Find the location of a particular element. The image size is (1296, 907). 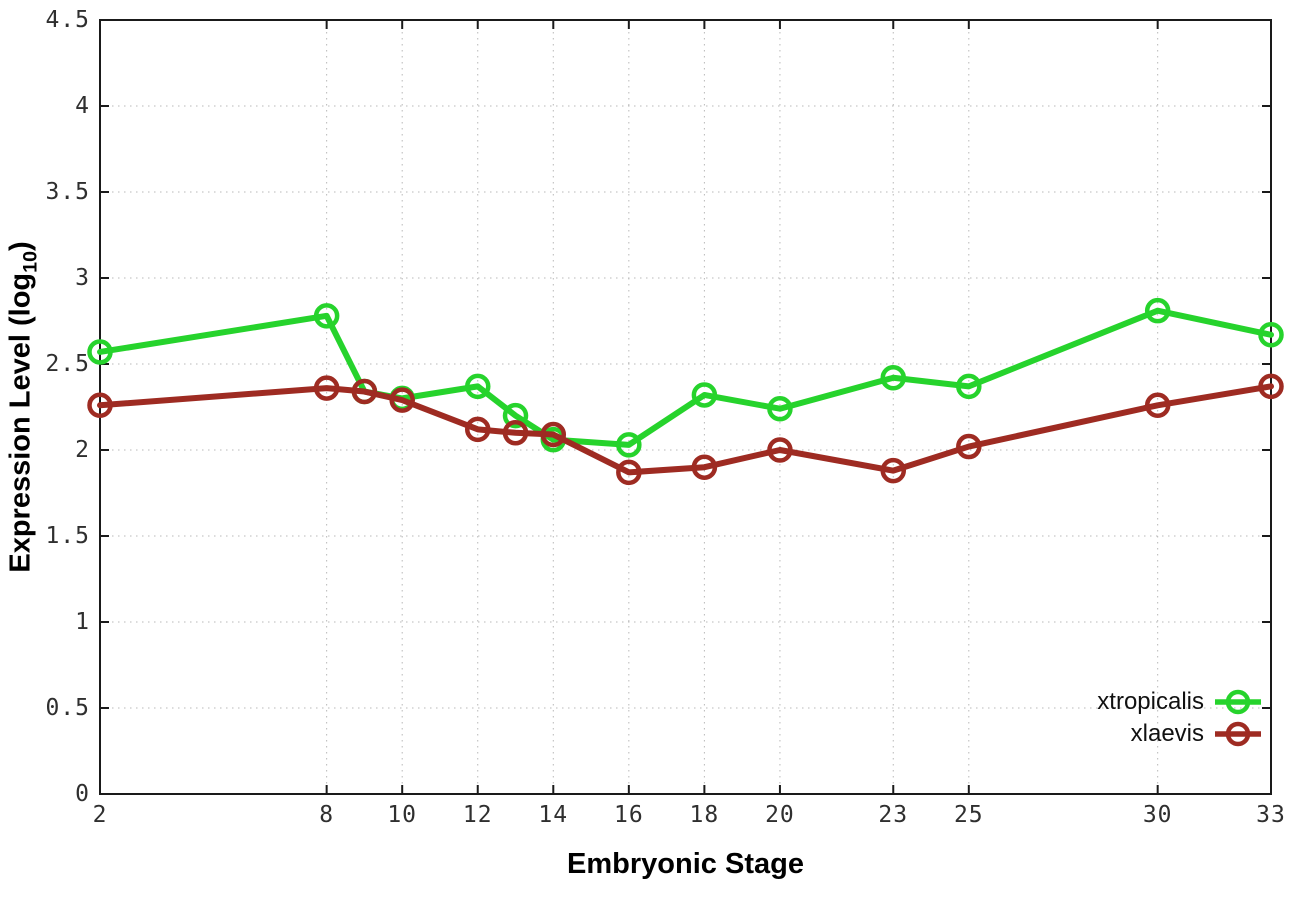

legend-marker-sample-xlaevis is located at coordinates (1238, 734).